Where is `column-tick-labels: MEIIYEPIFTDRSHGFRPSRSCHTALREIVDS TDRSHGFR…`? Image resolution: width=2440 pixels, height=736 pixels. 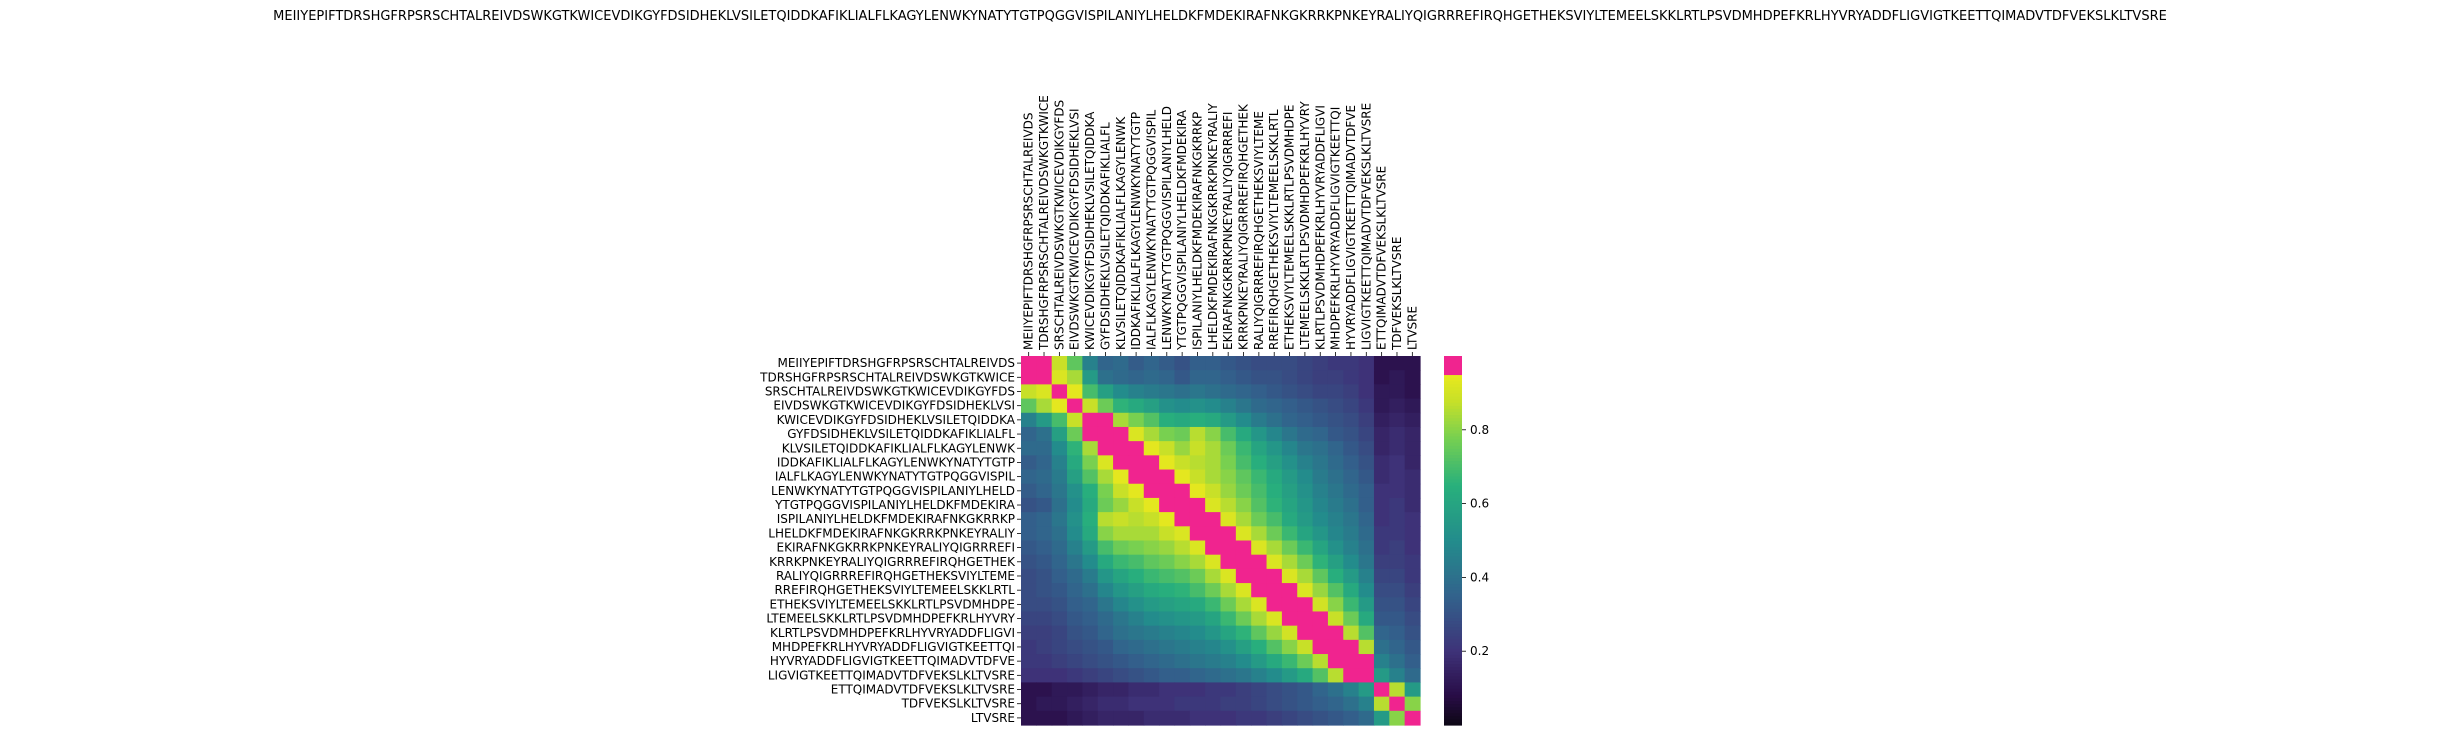
column-tick-labels: MEIIYEPIFTDRSHGFRPSRSCHTALREIVDS TDRSHGFR… is located at coordinates (1220, 225).